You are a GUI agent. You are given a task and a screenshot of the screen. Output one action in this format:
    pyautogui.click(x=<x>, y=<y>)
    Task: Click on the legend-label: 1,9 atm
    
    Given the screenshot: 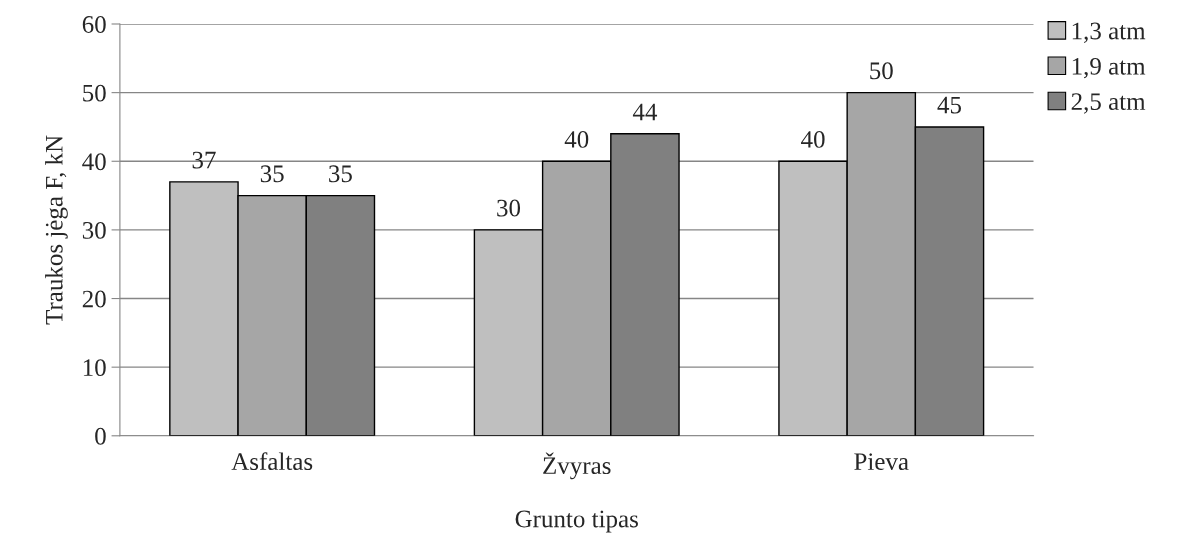 What is the action you would take?
    pyautogui.click(x=1109, y=68)
    